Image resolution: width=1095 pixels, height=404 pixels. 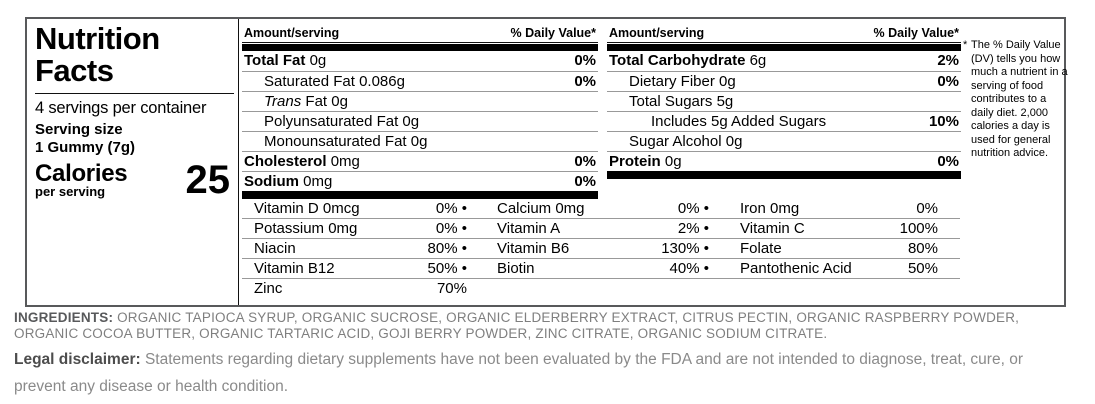 What do you see at coordinates (965, 45) in the screenshot?
I see `footnote-asterisk: *` at bounding box center [965, 45].